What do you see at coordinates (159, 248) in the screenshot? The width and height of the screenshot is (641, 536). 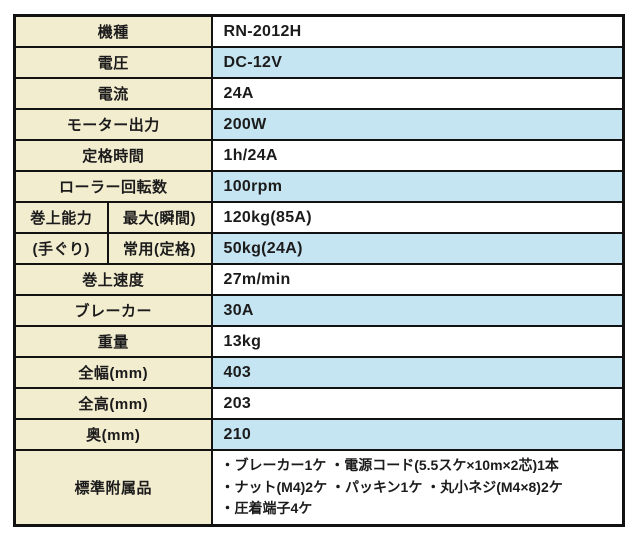 I see `row-label-hoist-rated: 常用(定格)` at bounding box center [159, 248].